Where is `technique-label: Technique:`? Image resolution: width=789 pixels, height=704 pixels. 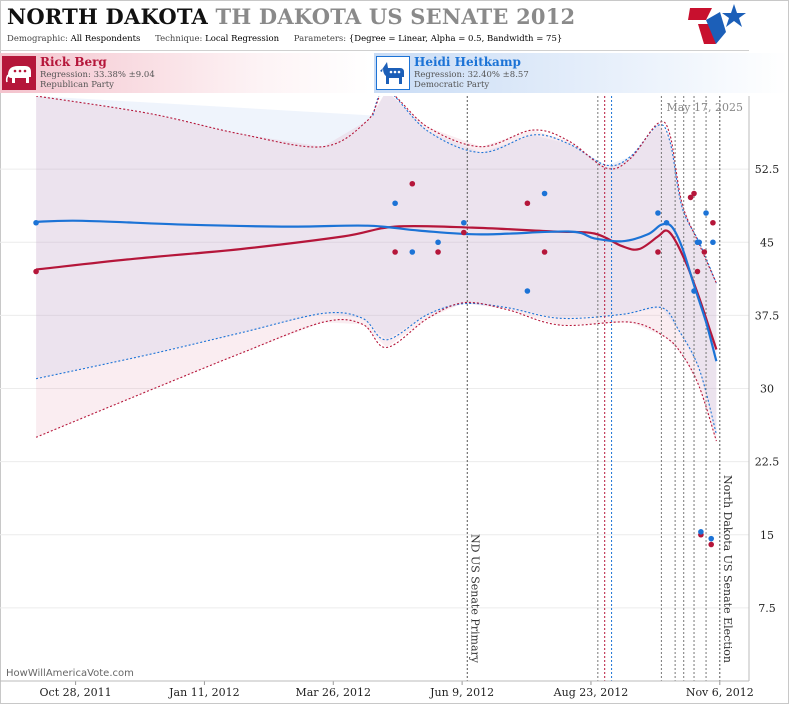 technique-label: Technique: is located at coordinates (179, 39).